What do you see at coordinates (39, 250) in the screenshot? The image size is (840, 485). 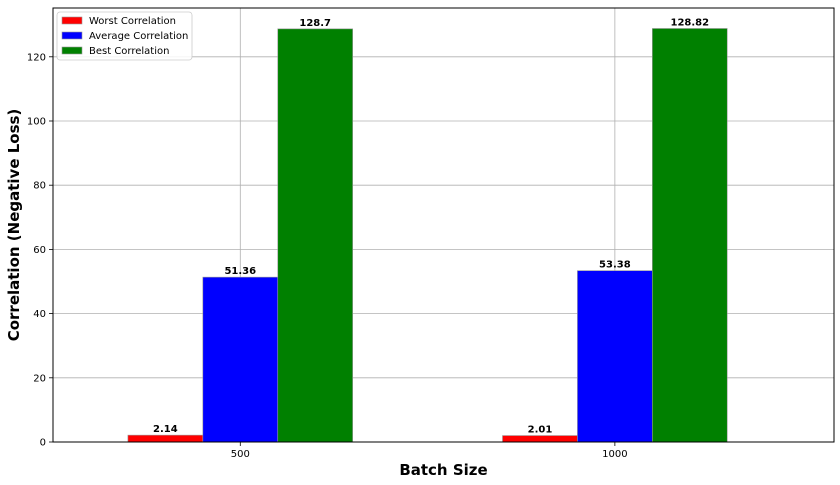 I see `y-tick-label: 60` at bounding box center [39, 250].